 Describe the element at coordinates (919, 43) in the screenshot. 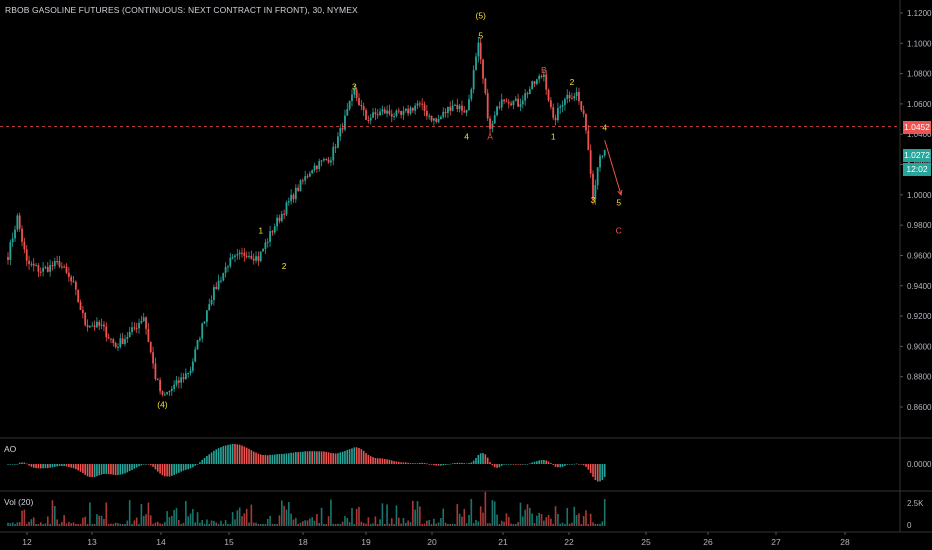

I see `price-tick-label: 1.1000` at that location.